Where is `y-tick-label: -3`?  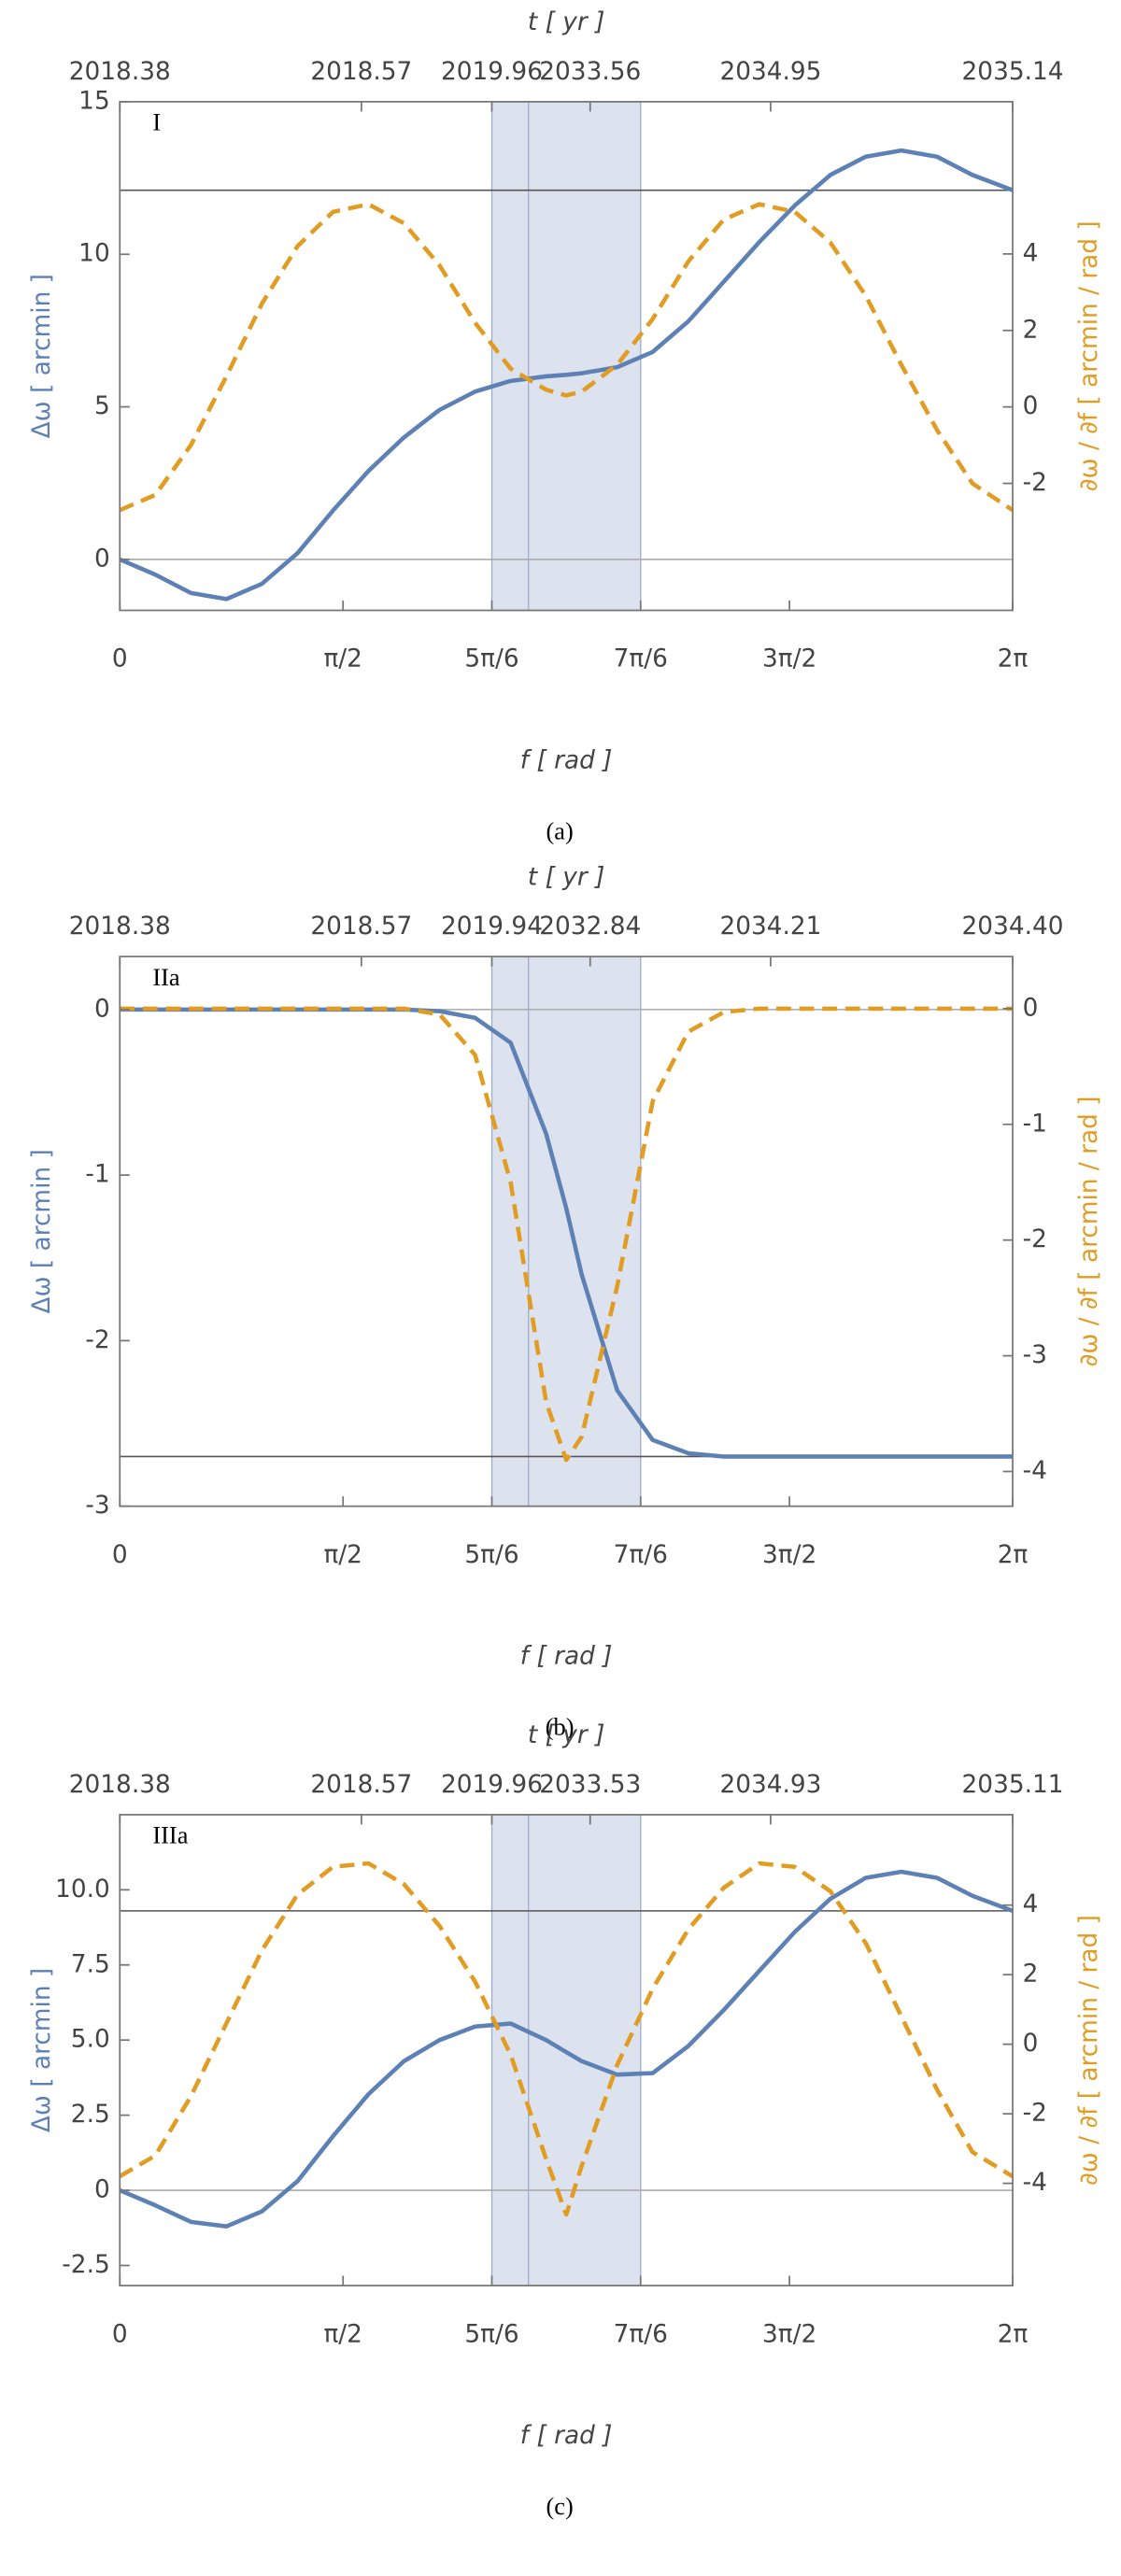 y-tick-label: -3 is located at coordinates (97, 1506).